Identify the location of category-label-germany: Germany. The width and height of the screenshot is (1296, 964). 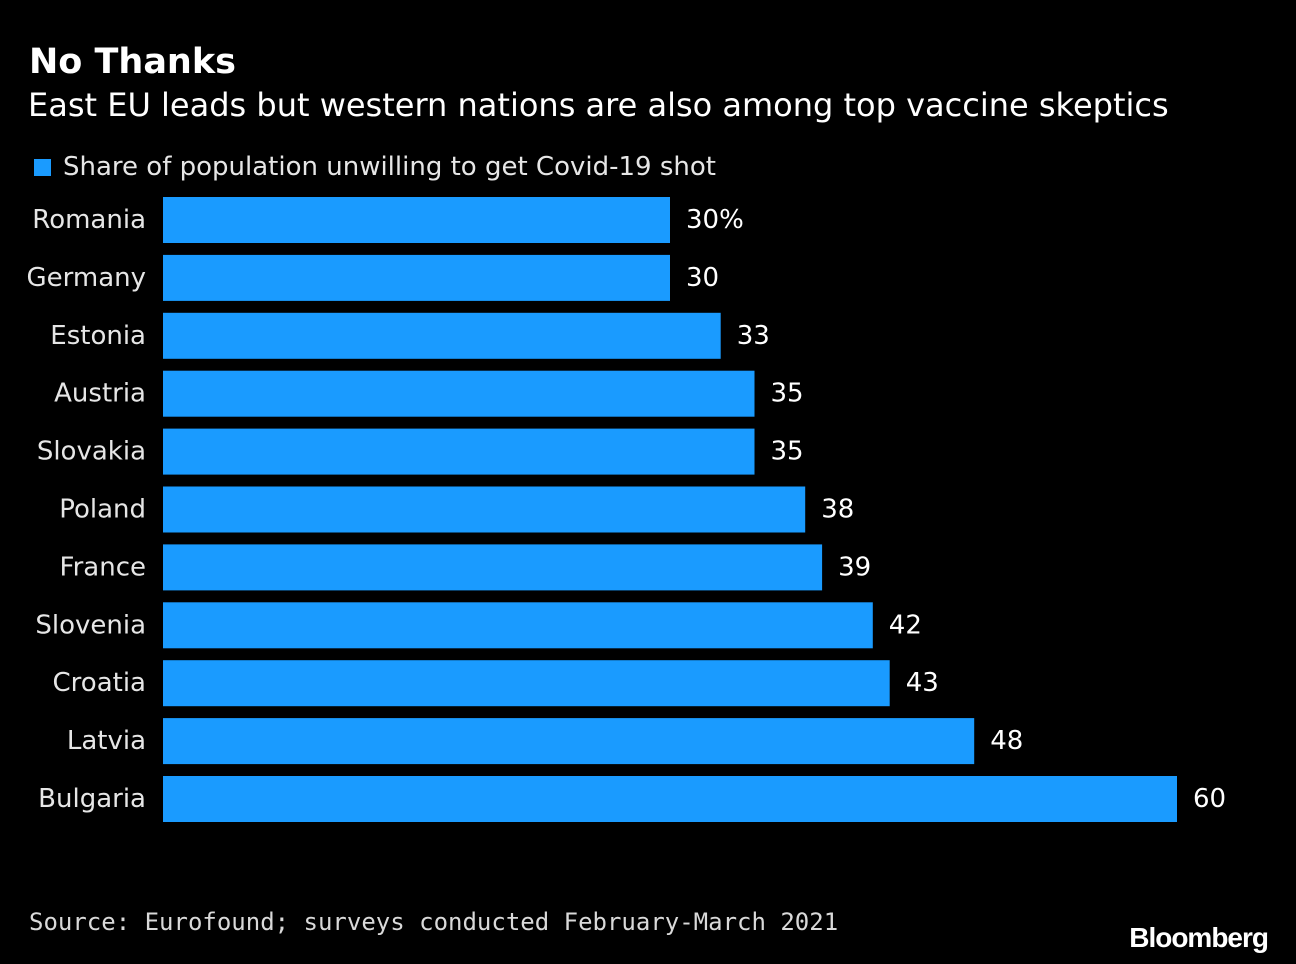
(86, 278).